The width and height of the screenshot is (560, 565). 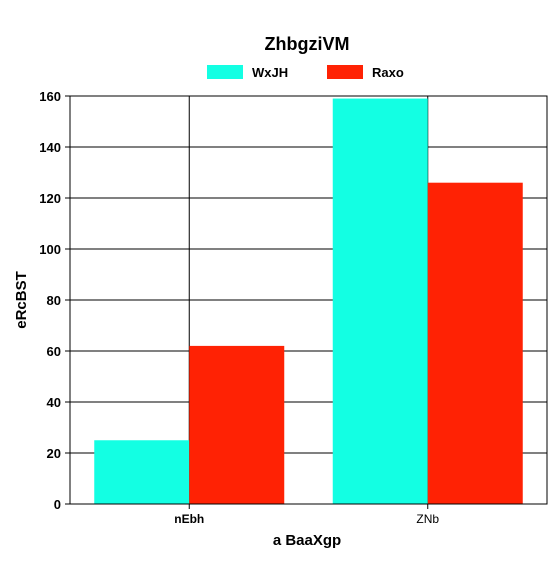 I want to click on y-tick-label-8: 160, so click(x=50, y=96).